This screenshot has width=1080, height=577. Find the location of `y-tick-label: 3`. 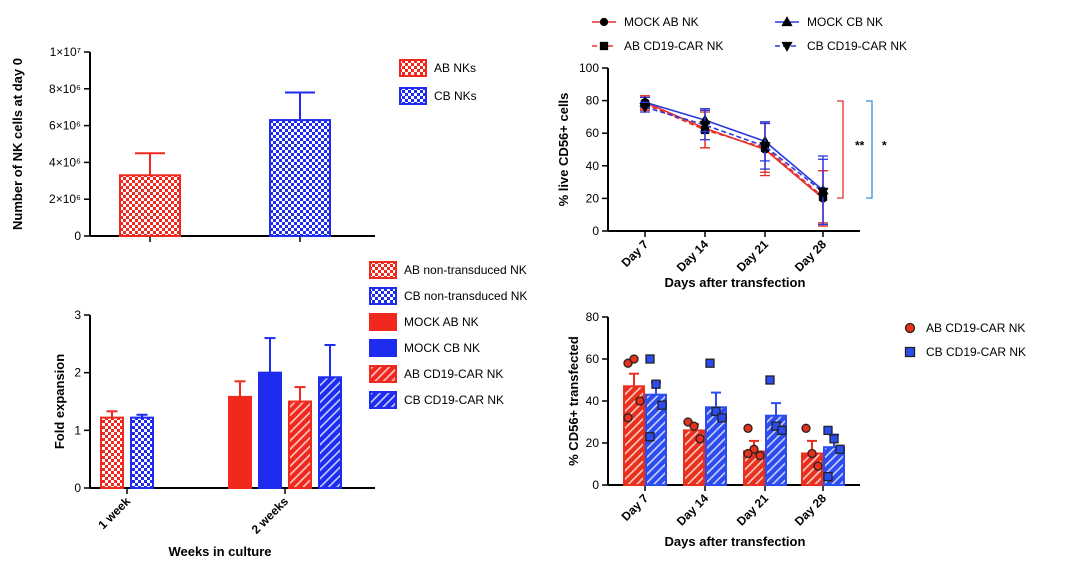

y-tick-label: 3 is located at coordinates (77, 315).